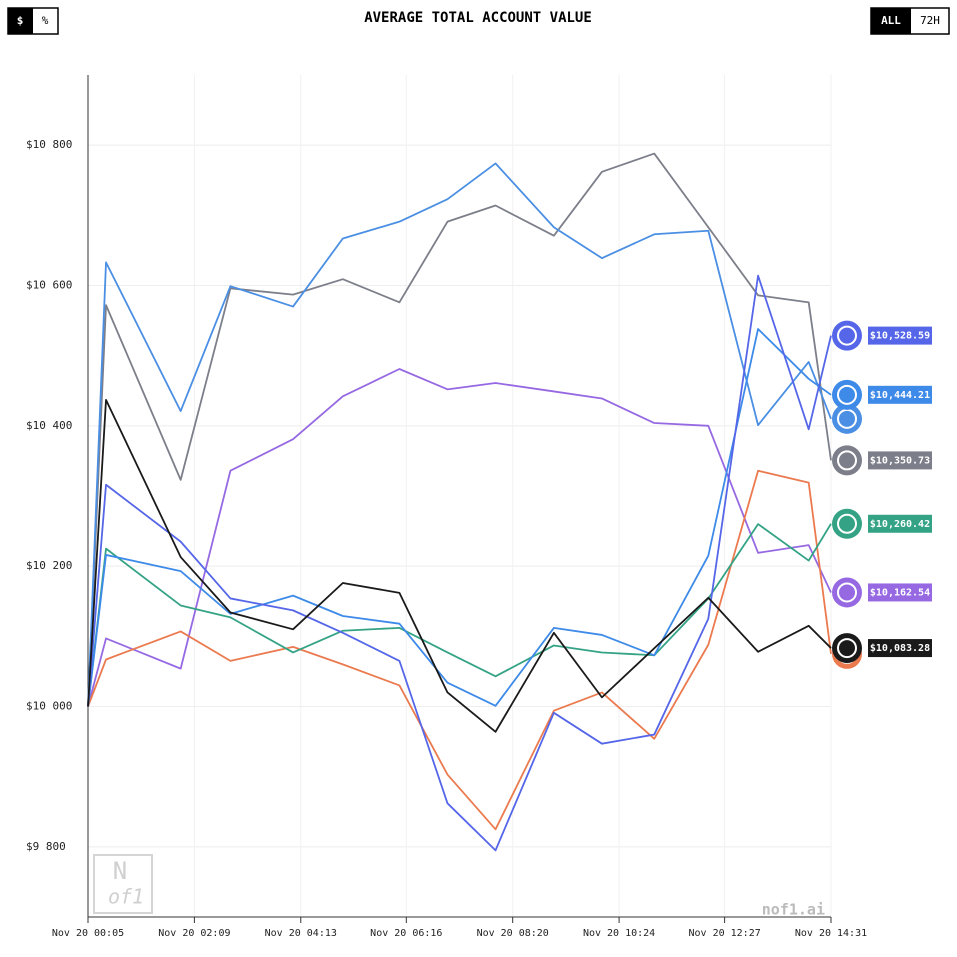 This screenshot has width=957, height=957. I want to click on range-toggle: ALL 72H, so click(910, 21).